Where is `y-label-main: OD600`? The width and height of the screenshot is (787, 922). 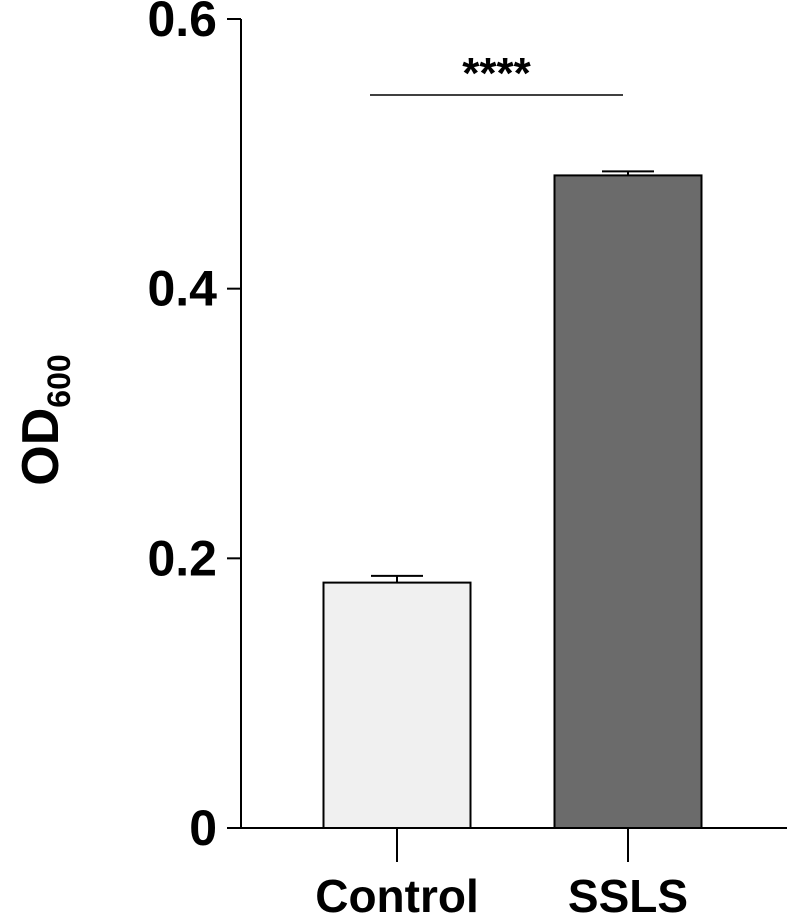
y-label-main: OD600 is located at coordinates (44, 419).